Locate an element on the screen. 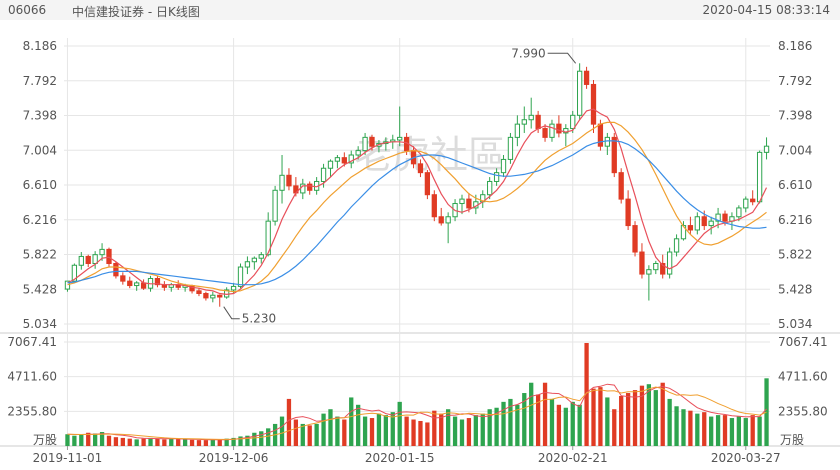  volume-tick-left: 7067.41 is located at coordinates (32, 342).